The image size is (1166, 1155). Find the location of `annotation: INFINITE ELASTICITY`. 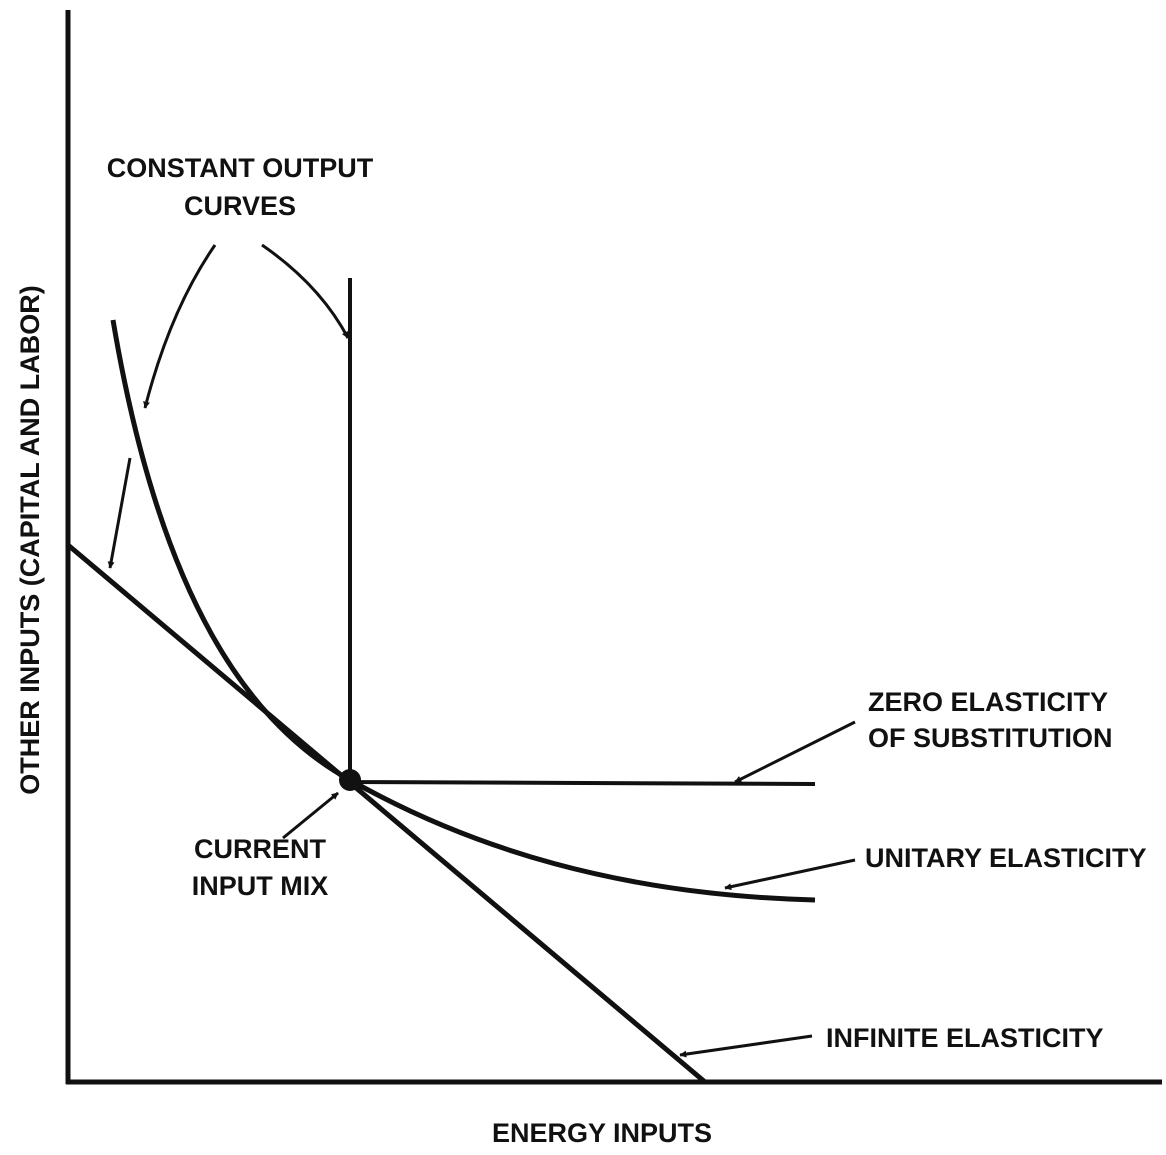

annotation: INFINITE ELASTICITY is located at coordinates (965, 1038).